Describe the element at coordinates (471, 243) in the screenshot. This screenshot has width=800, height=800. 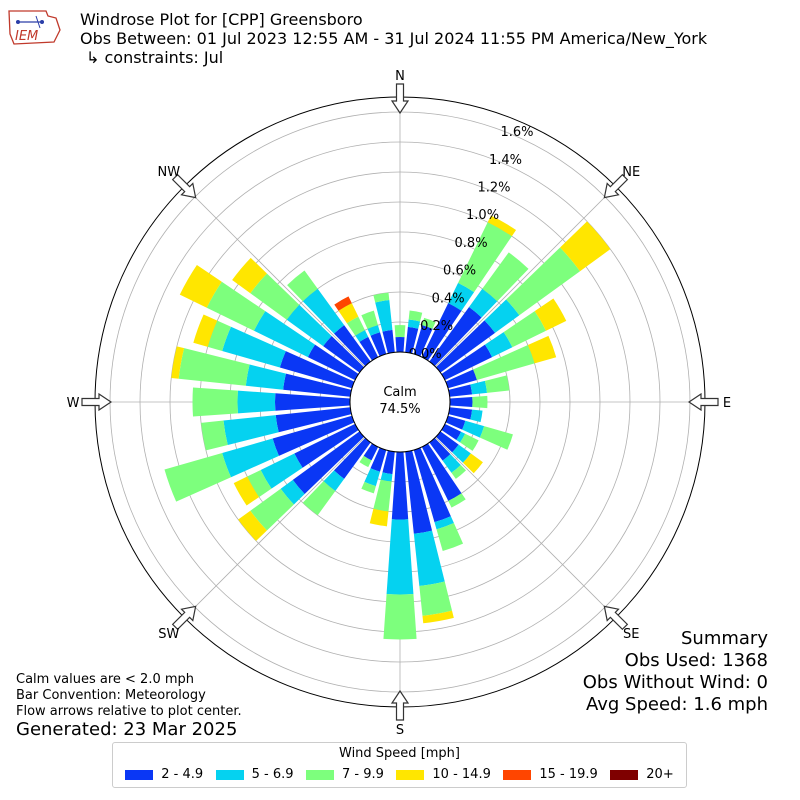
I see `radial-tick-label: 0.8%` at that location.